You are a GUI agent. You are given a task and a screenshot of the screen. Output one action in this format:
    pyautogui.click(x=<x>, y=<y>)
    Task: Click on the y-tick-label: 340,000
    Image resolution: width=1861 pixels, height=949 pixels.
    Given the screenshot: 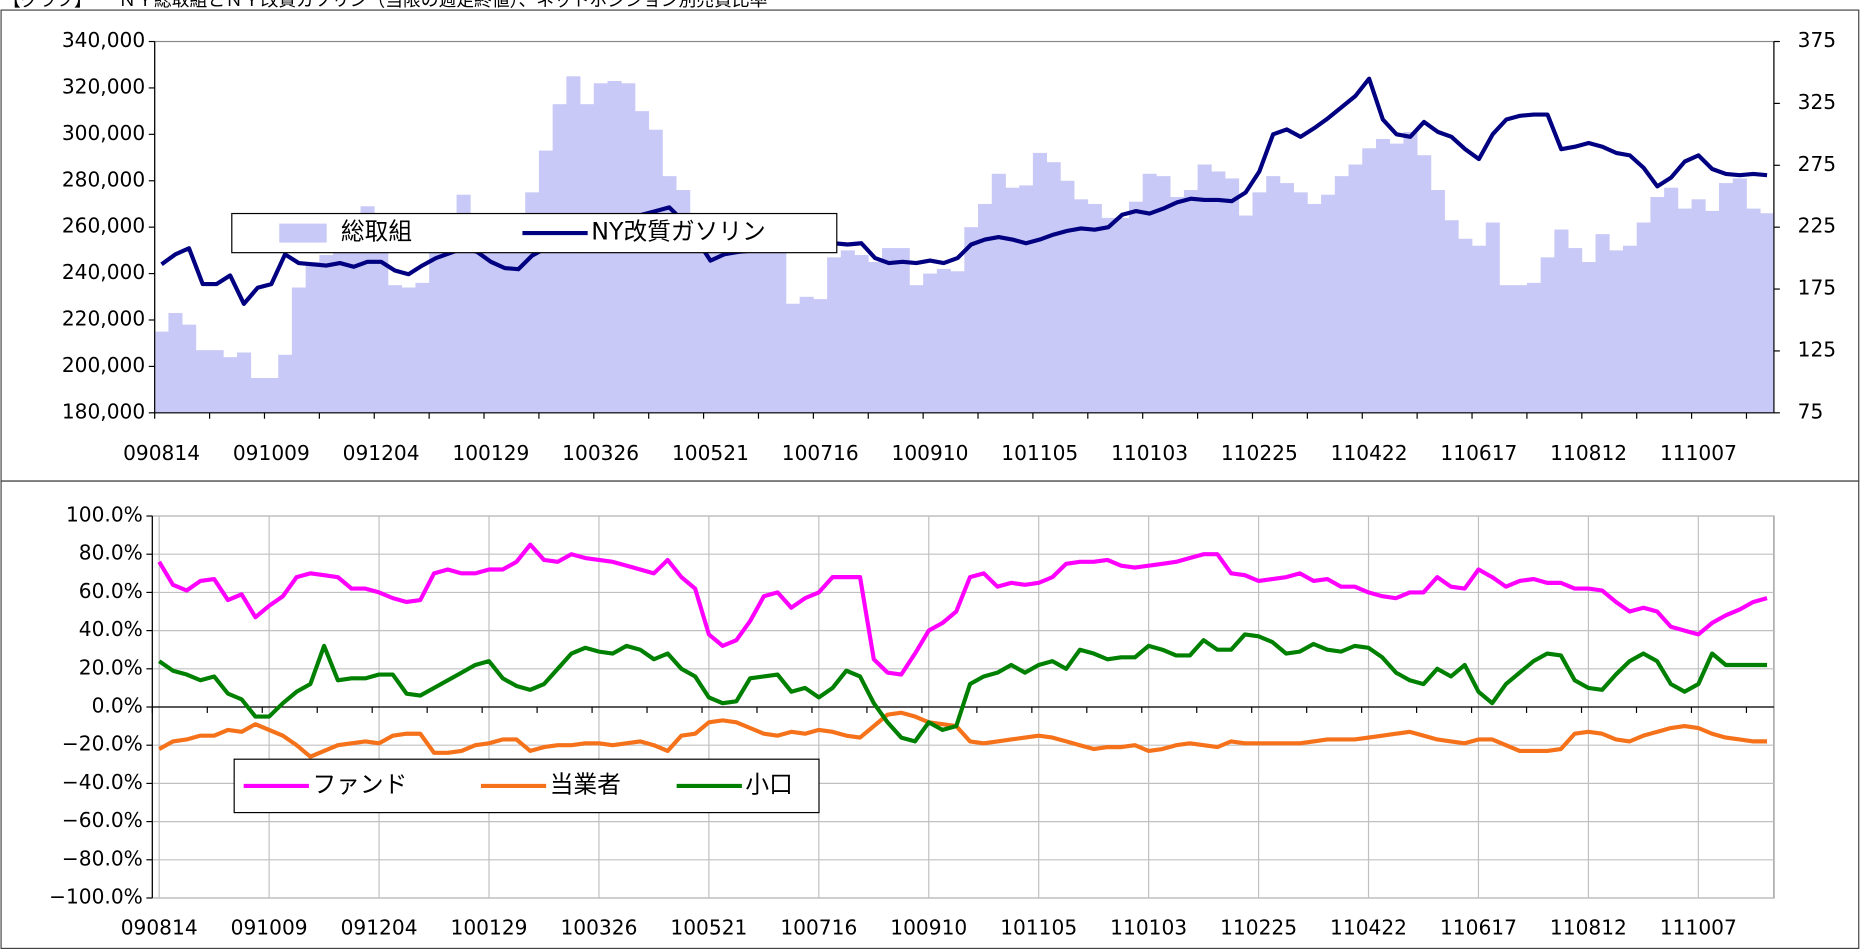 What is the action you would take?
    pyautogui.click(x=103, y=40)
    